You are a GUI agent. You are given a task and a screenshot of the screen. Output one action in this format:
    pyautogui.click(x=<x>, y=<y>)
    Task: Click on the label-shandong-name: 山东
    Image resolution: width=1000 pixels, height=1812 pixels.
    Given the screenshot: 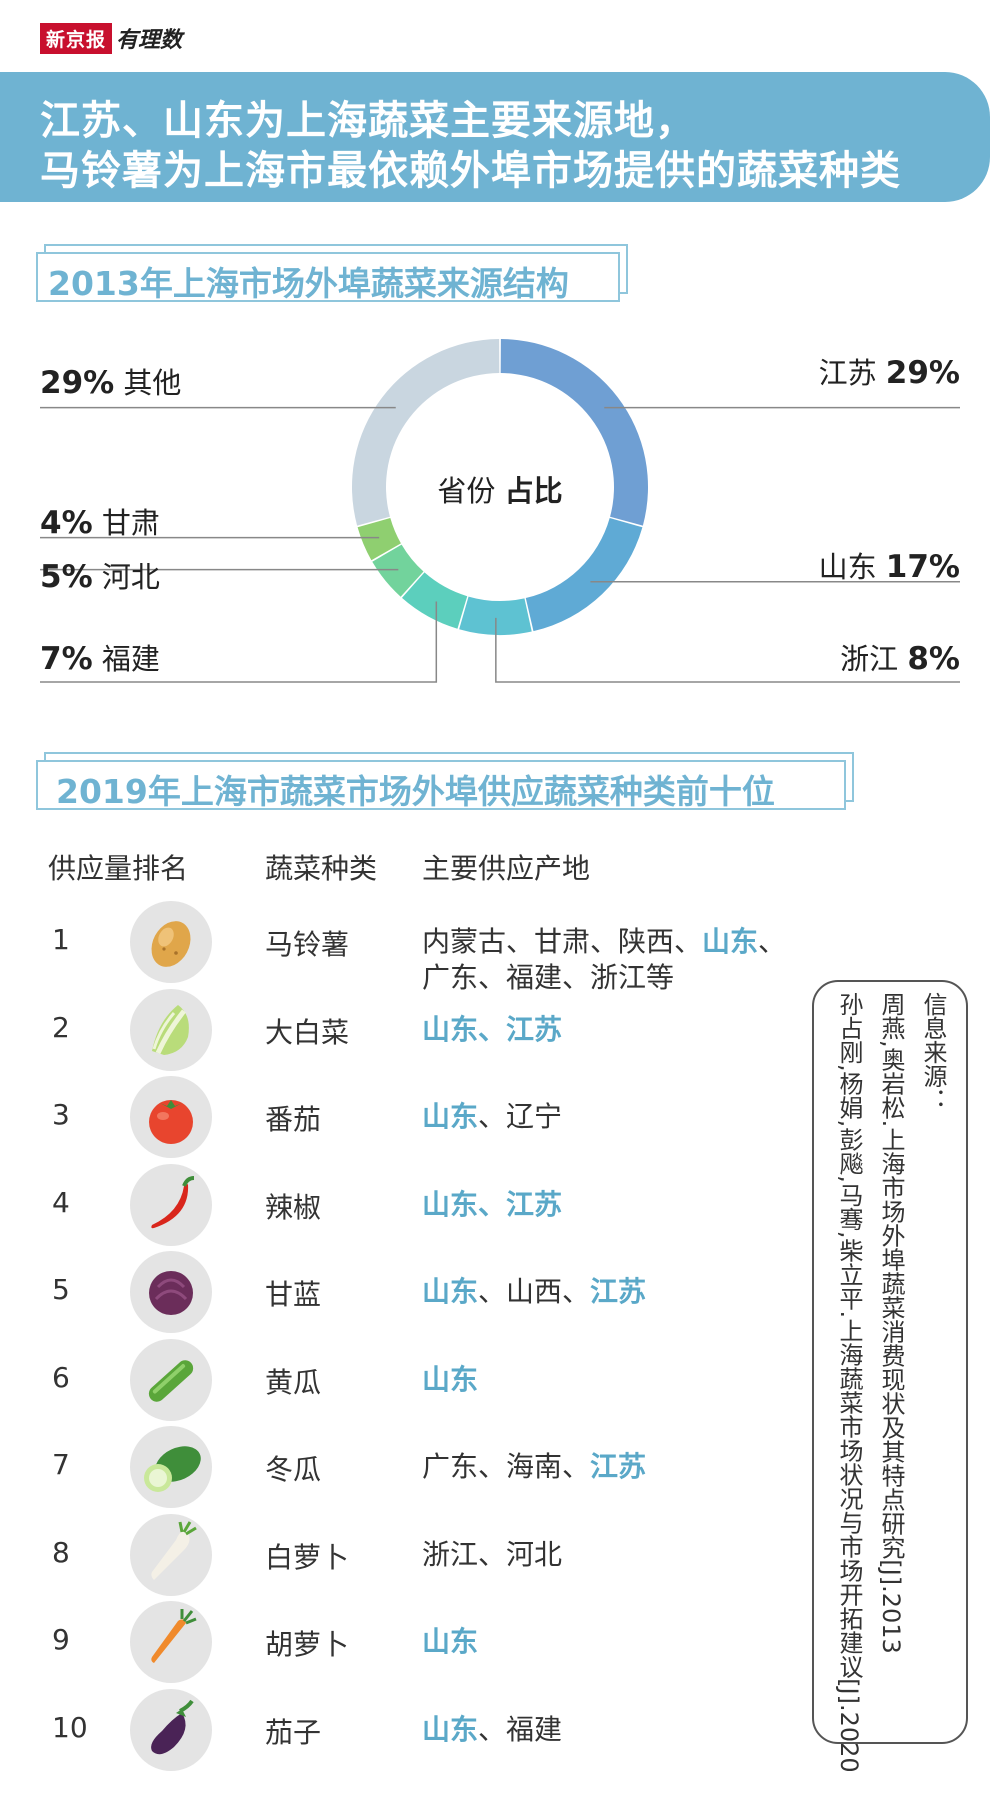 What is the action you would take?
    pyautogui.click(x=847, y=567)
    